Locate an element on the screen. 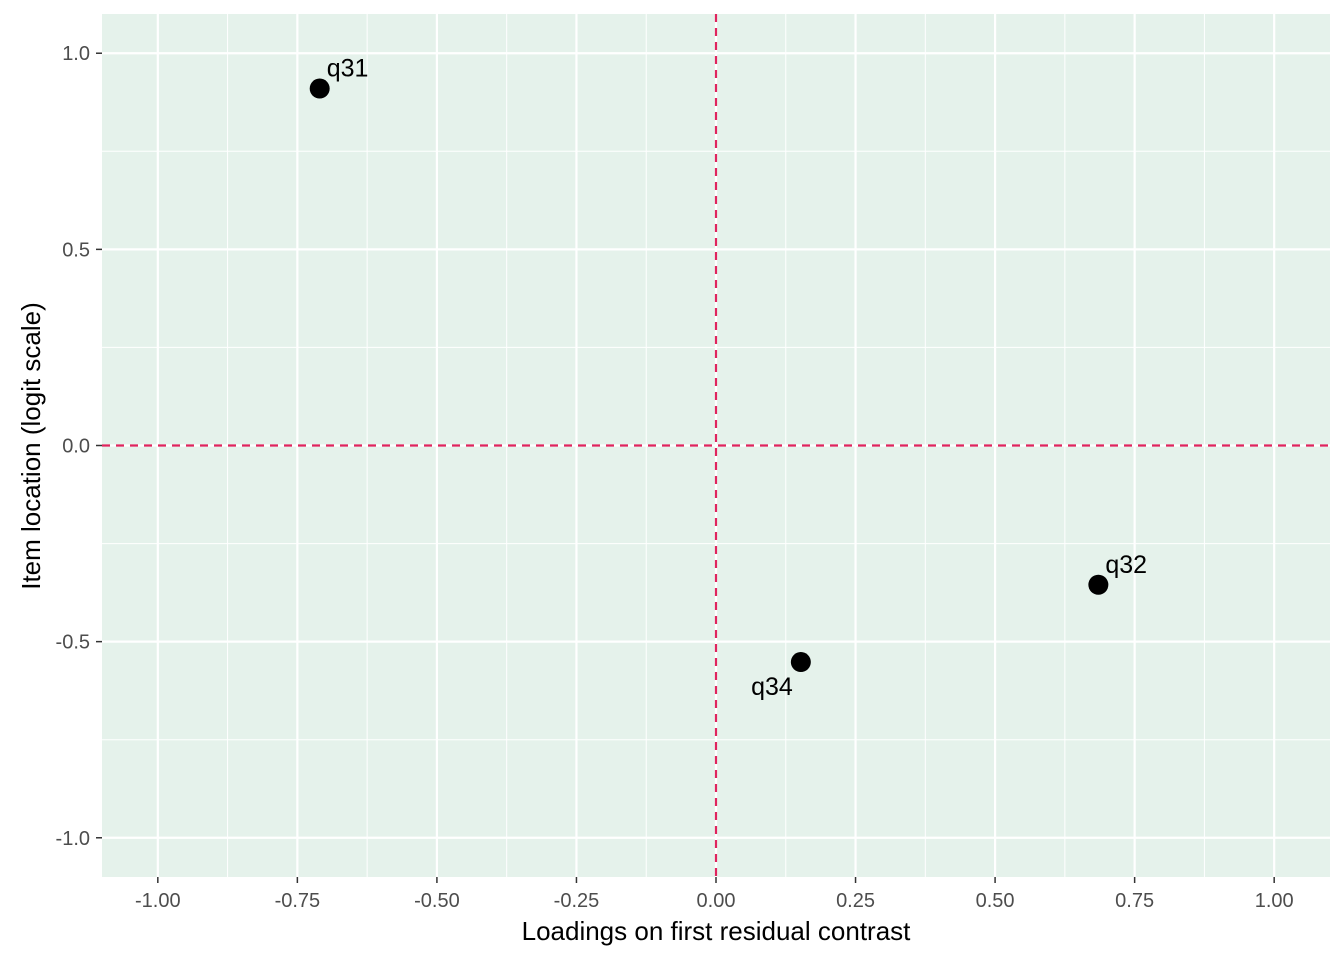 This screenshot has width=1344, height=960. x-axis-ticks: -1.00 -0.75 -0.50 -0.25 0.00 0.25 0.50 0.75 1.00 is located at coordinates (714, 894).